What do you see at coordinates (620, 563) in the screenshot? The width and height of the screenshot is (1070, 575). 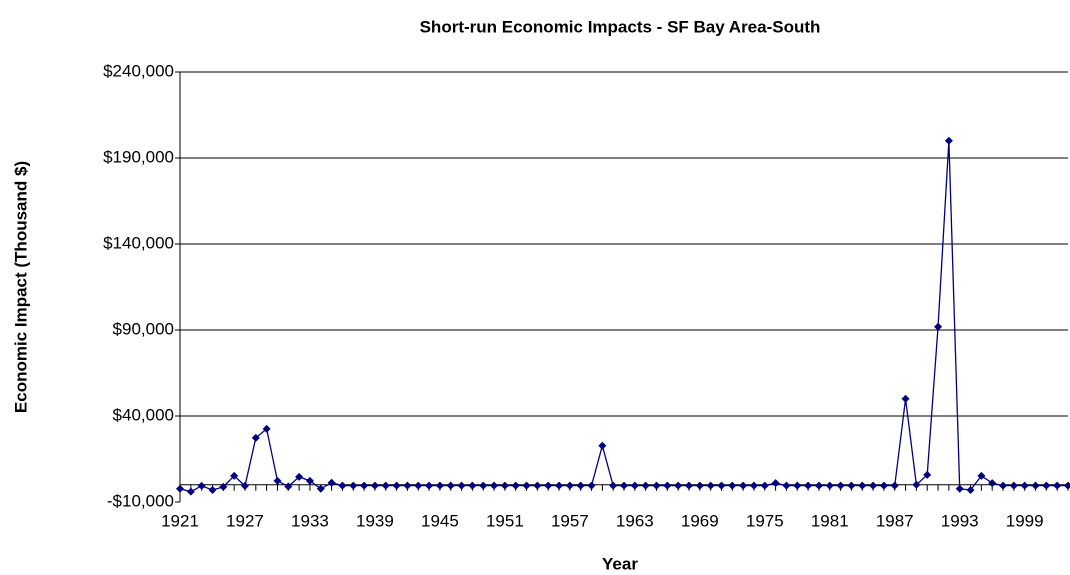 I see `x-axis-label: Year` at bounding box center [620, 563].